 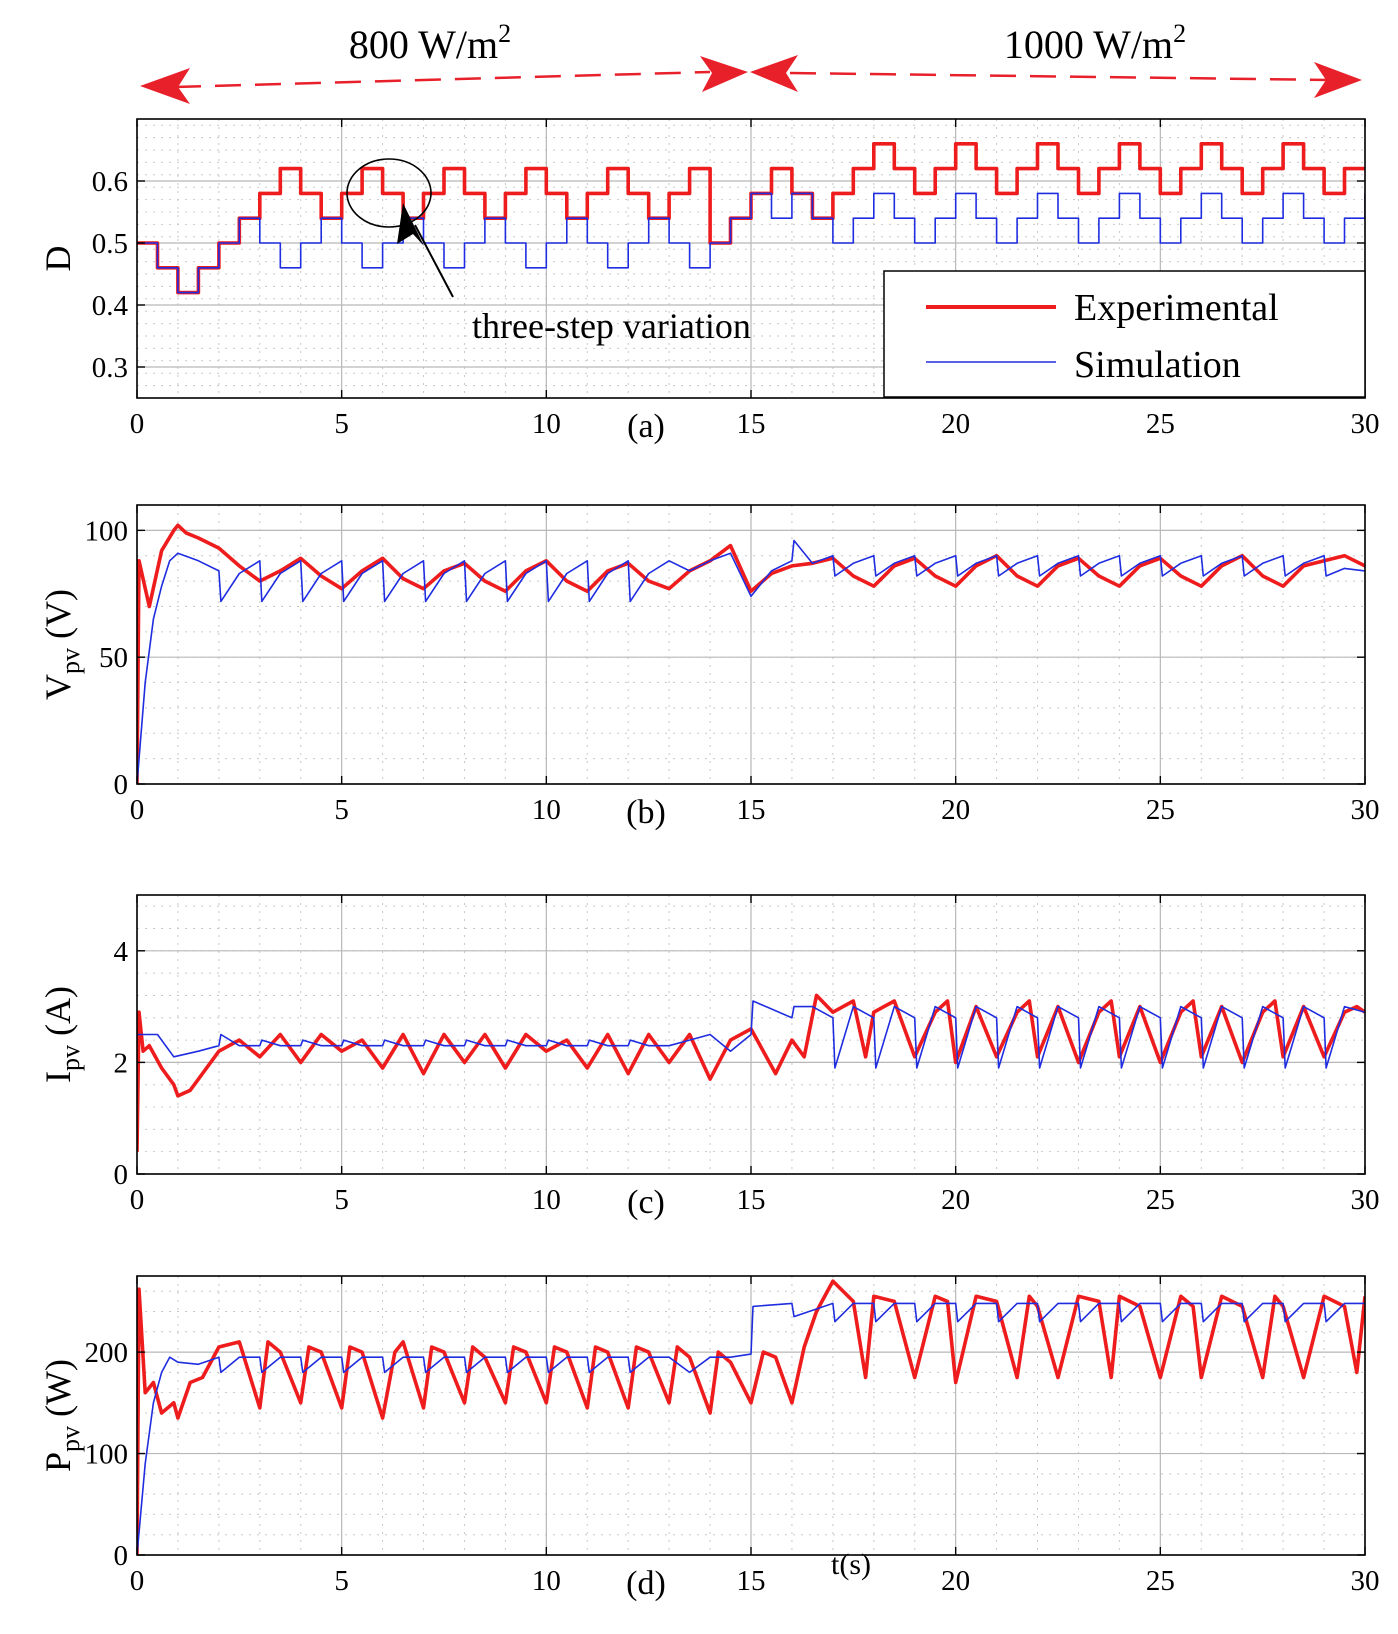 What do you see at coordinates (61, 1034) in the screenshot?
I see `y-axis-label: Ipv (A)` at bounding box center [61, 1034].